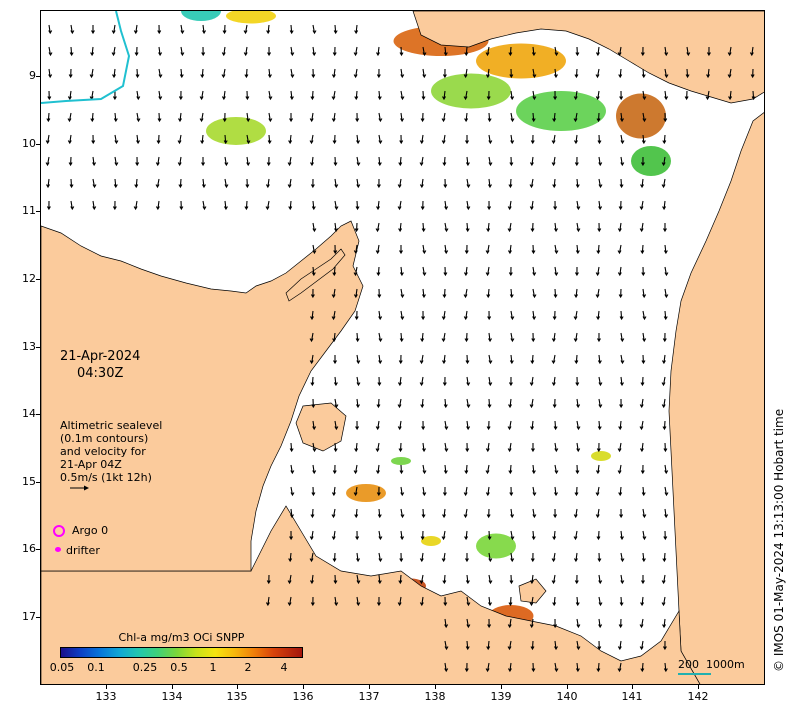 This screenshot has width=792, height=716. What do you see at coordinates (90, 530) in the screenshot?
I see `legend-argo-label: Argo 0` at bounding box center [90, 530].